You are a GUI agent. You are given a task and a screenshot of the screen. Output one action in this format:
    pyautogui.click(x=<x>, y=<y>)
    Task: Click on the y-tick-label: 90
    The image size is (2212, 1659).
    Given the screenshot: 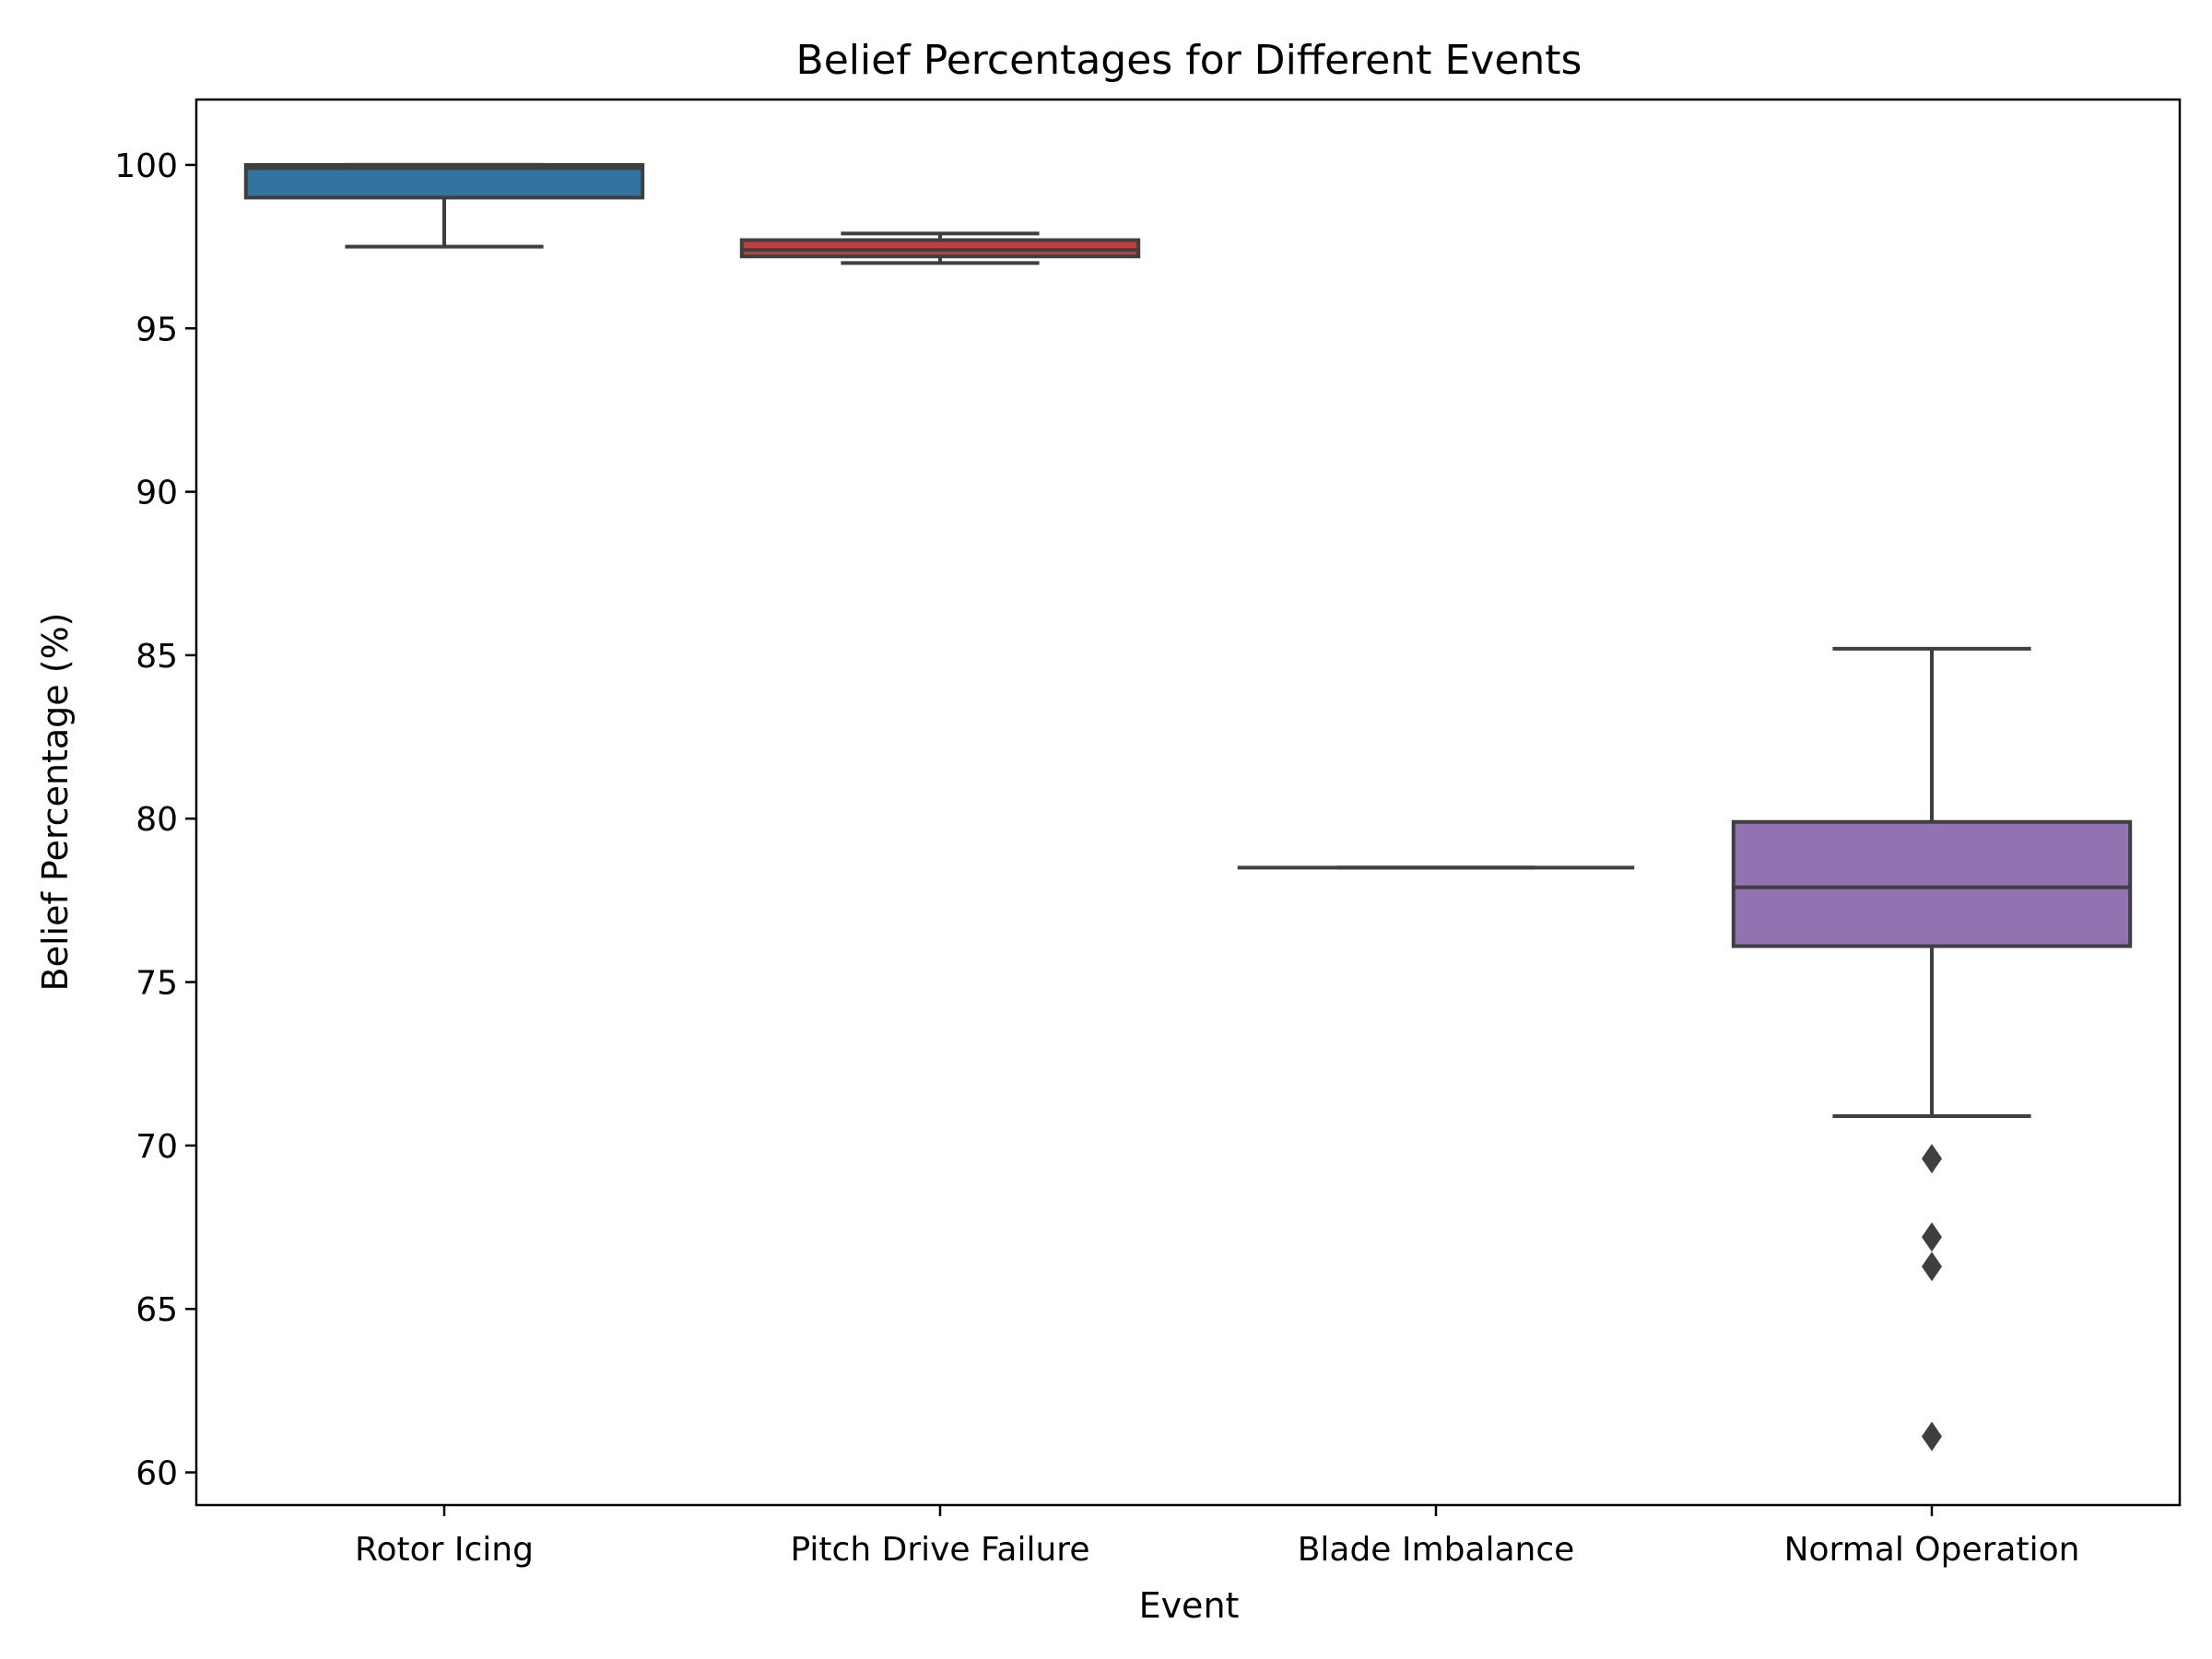 What is the action you would take?
    pyautogui.click(x=156, y=493)
    